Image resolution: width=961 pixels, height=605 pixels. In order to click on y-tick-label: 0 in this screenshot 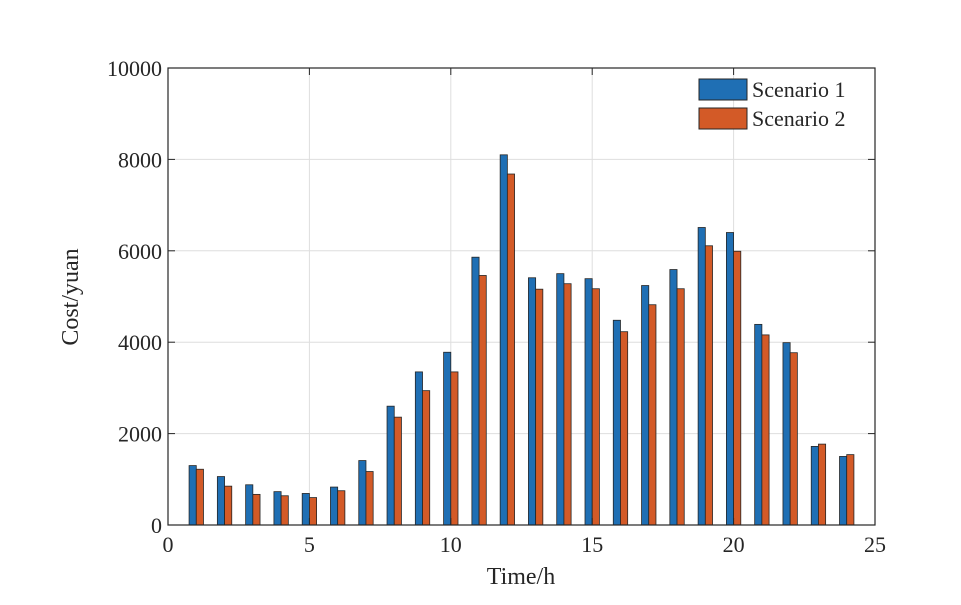, I will do `click(156, 525)`.